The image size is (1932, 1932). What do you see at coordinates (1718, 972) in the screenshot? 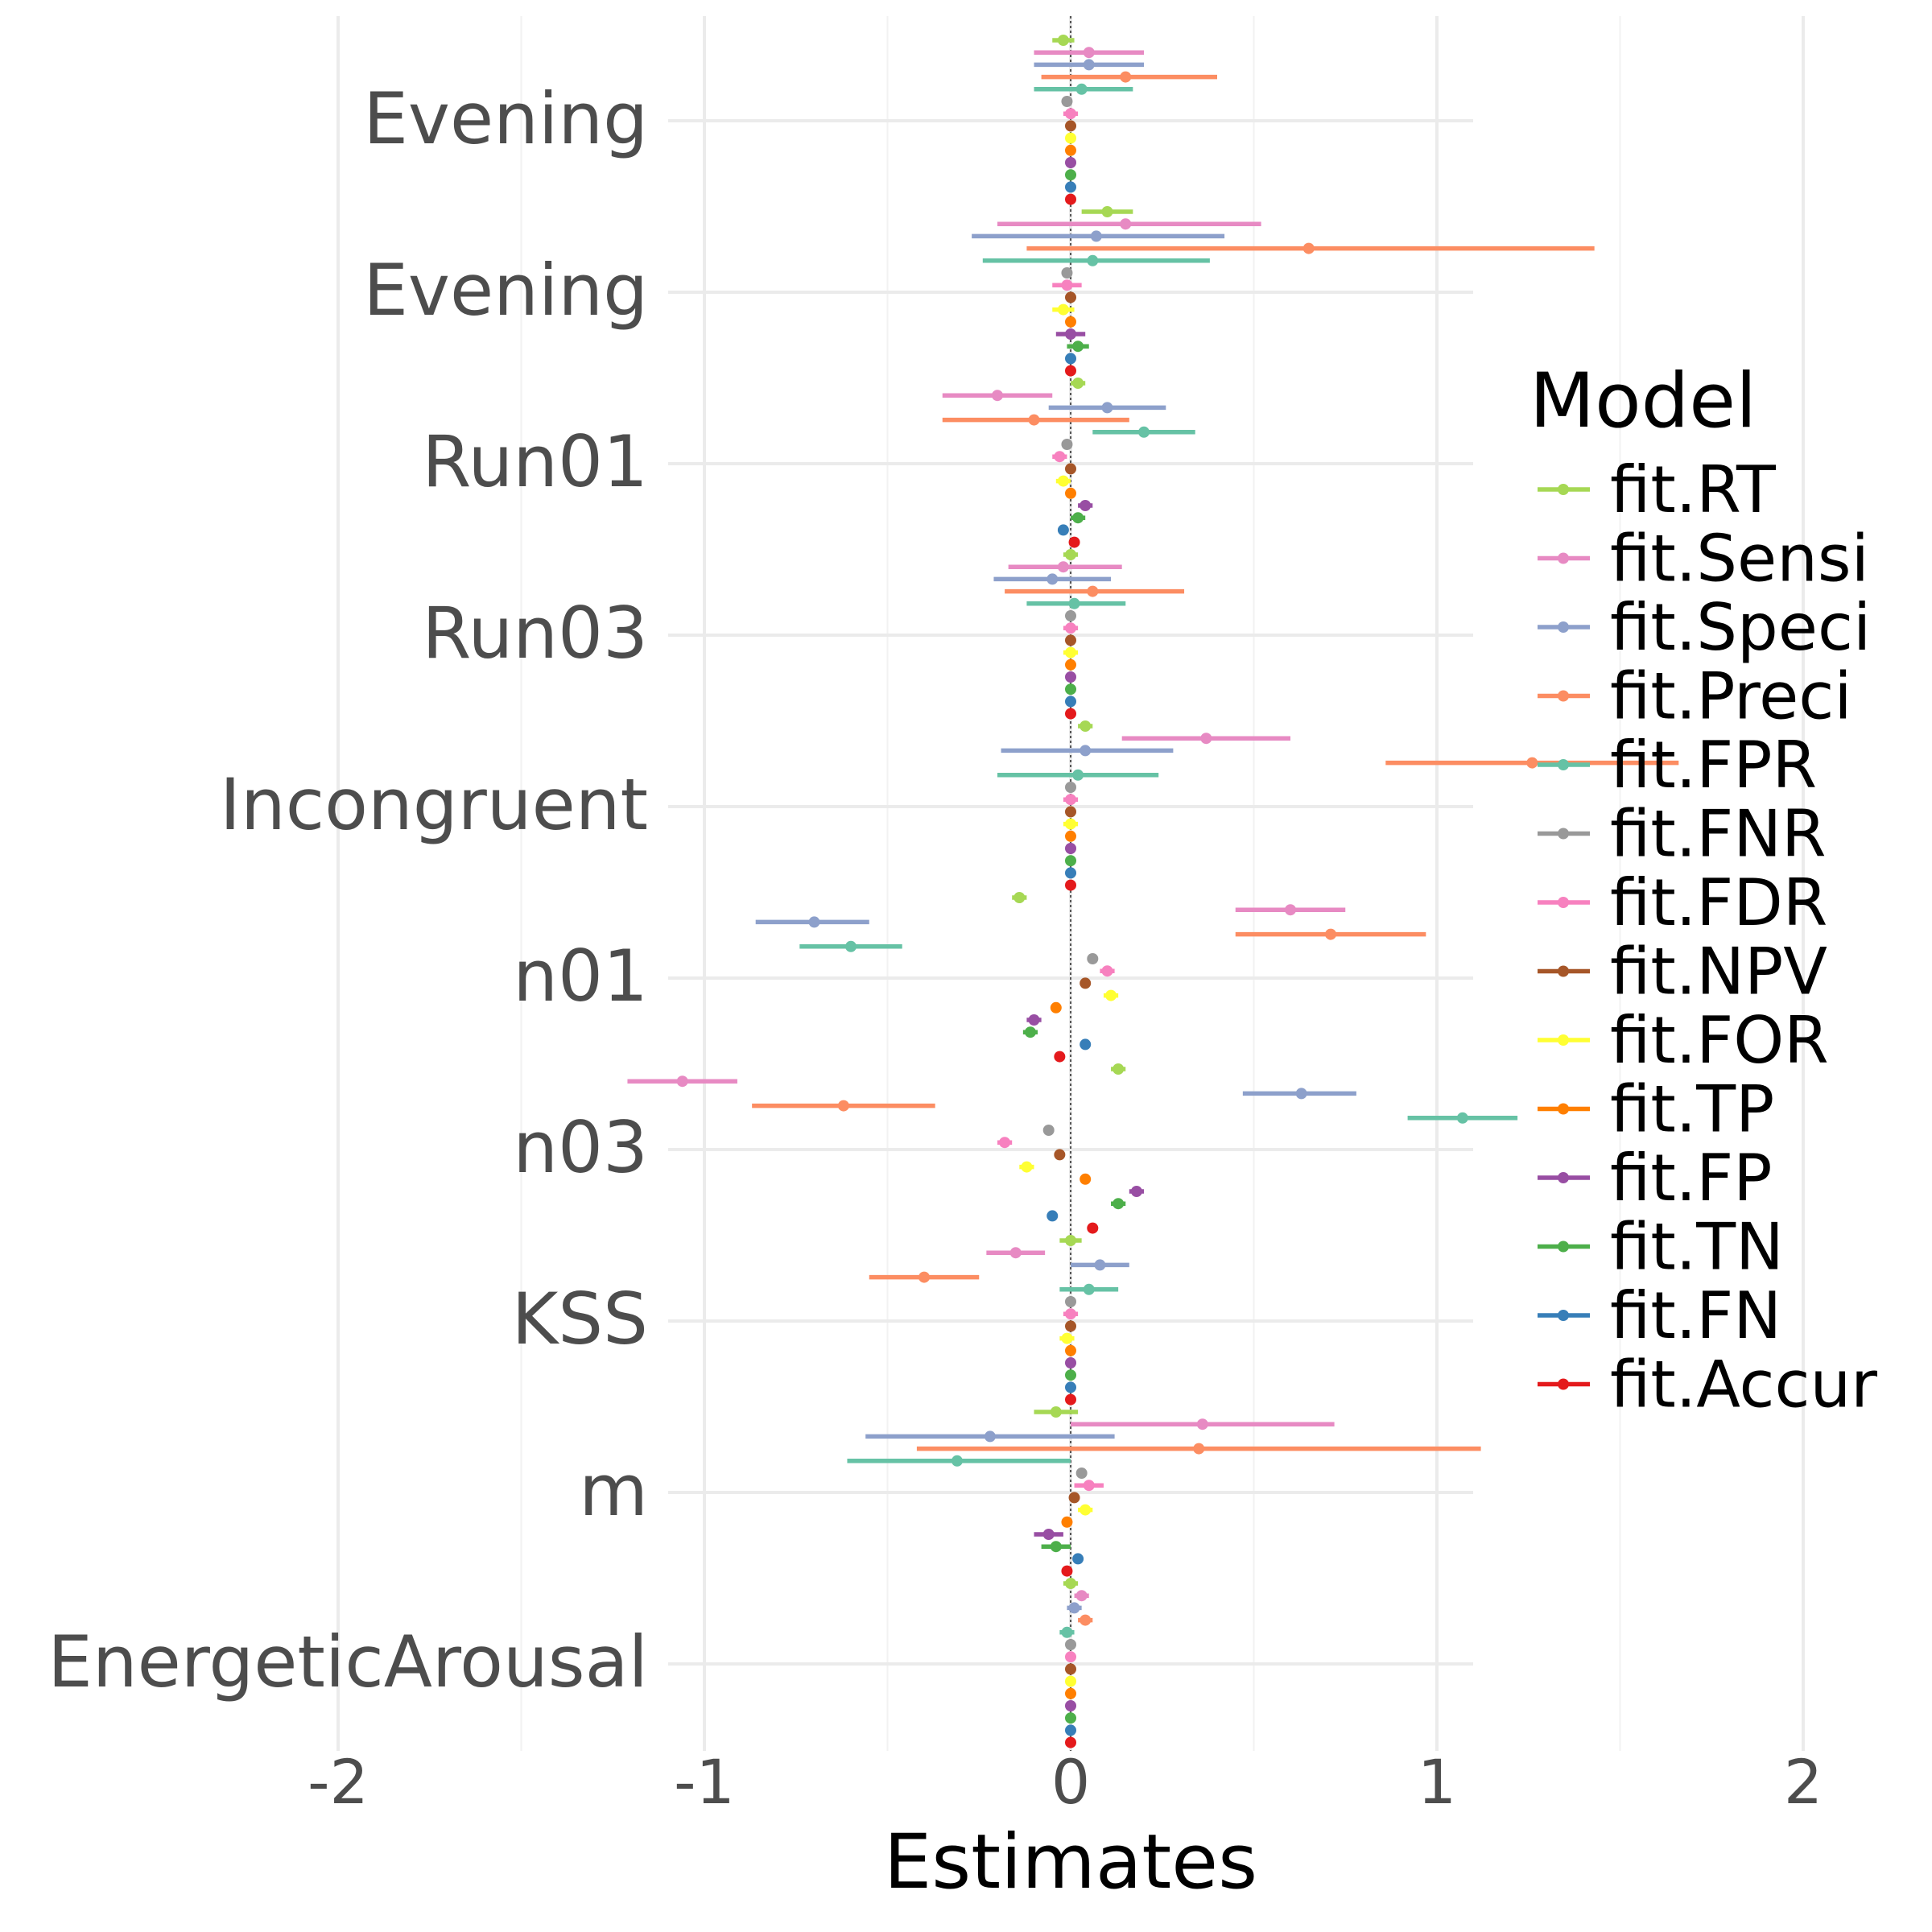
I see `legend-label: fit.NPV` at bounding box center [1718, 972].